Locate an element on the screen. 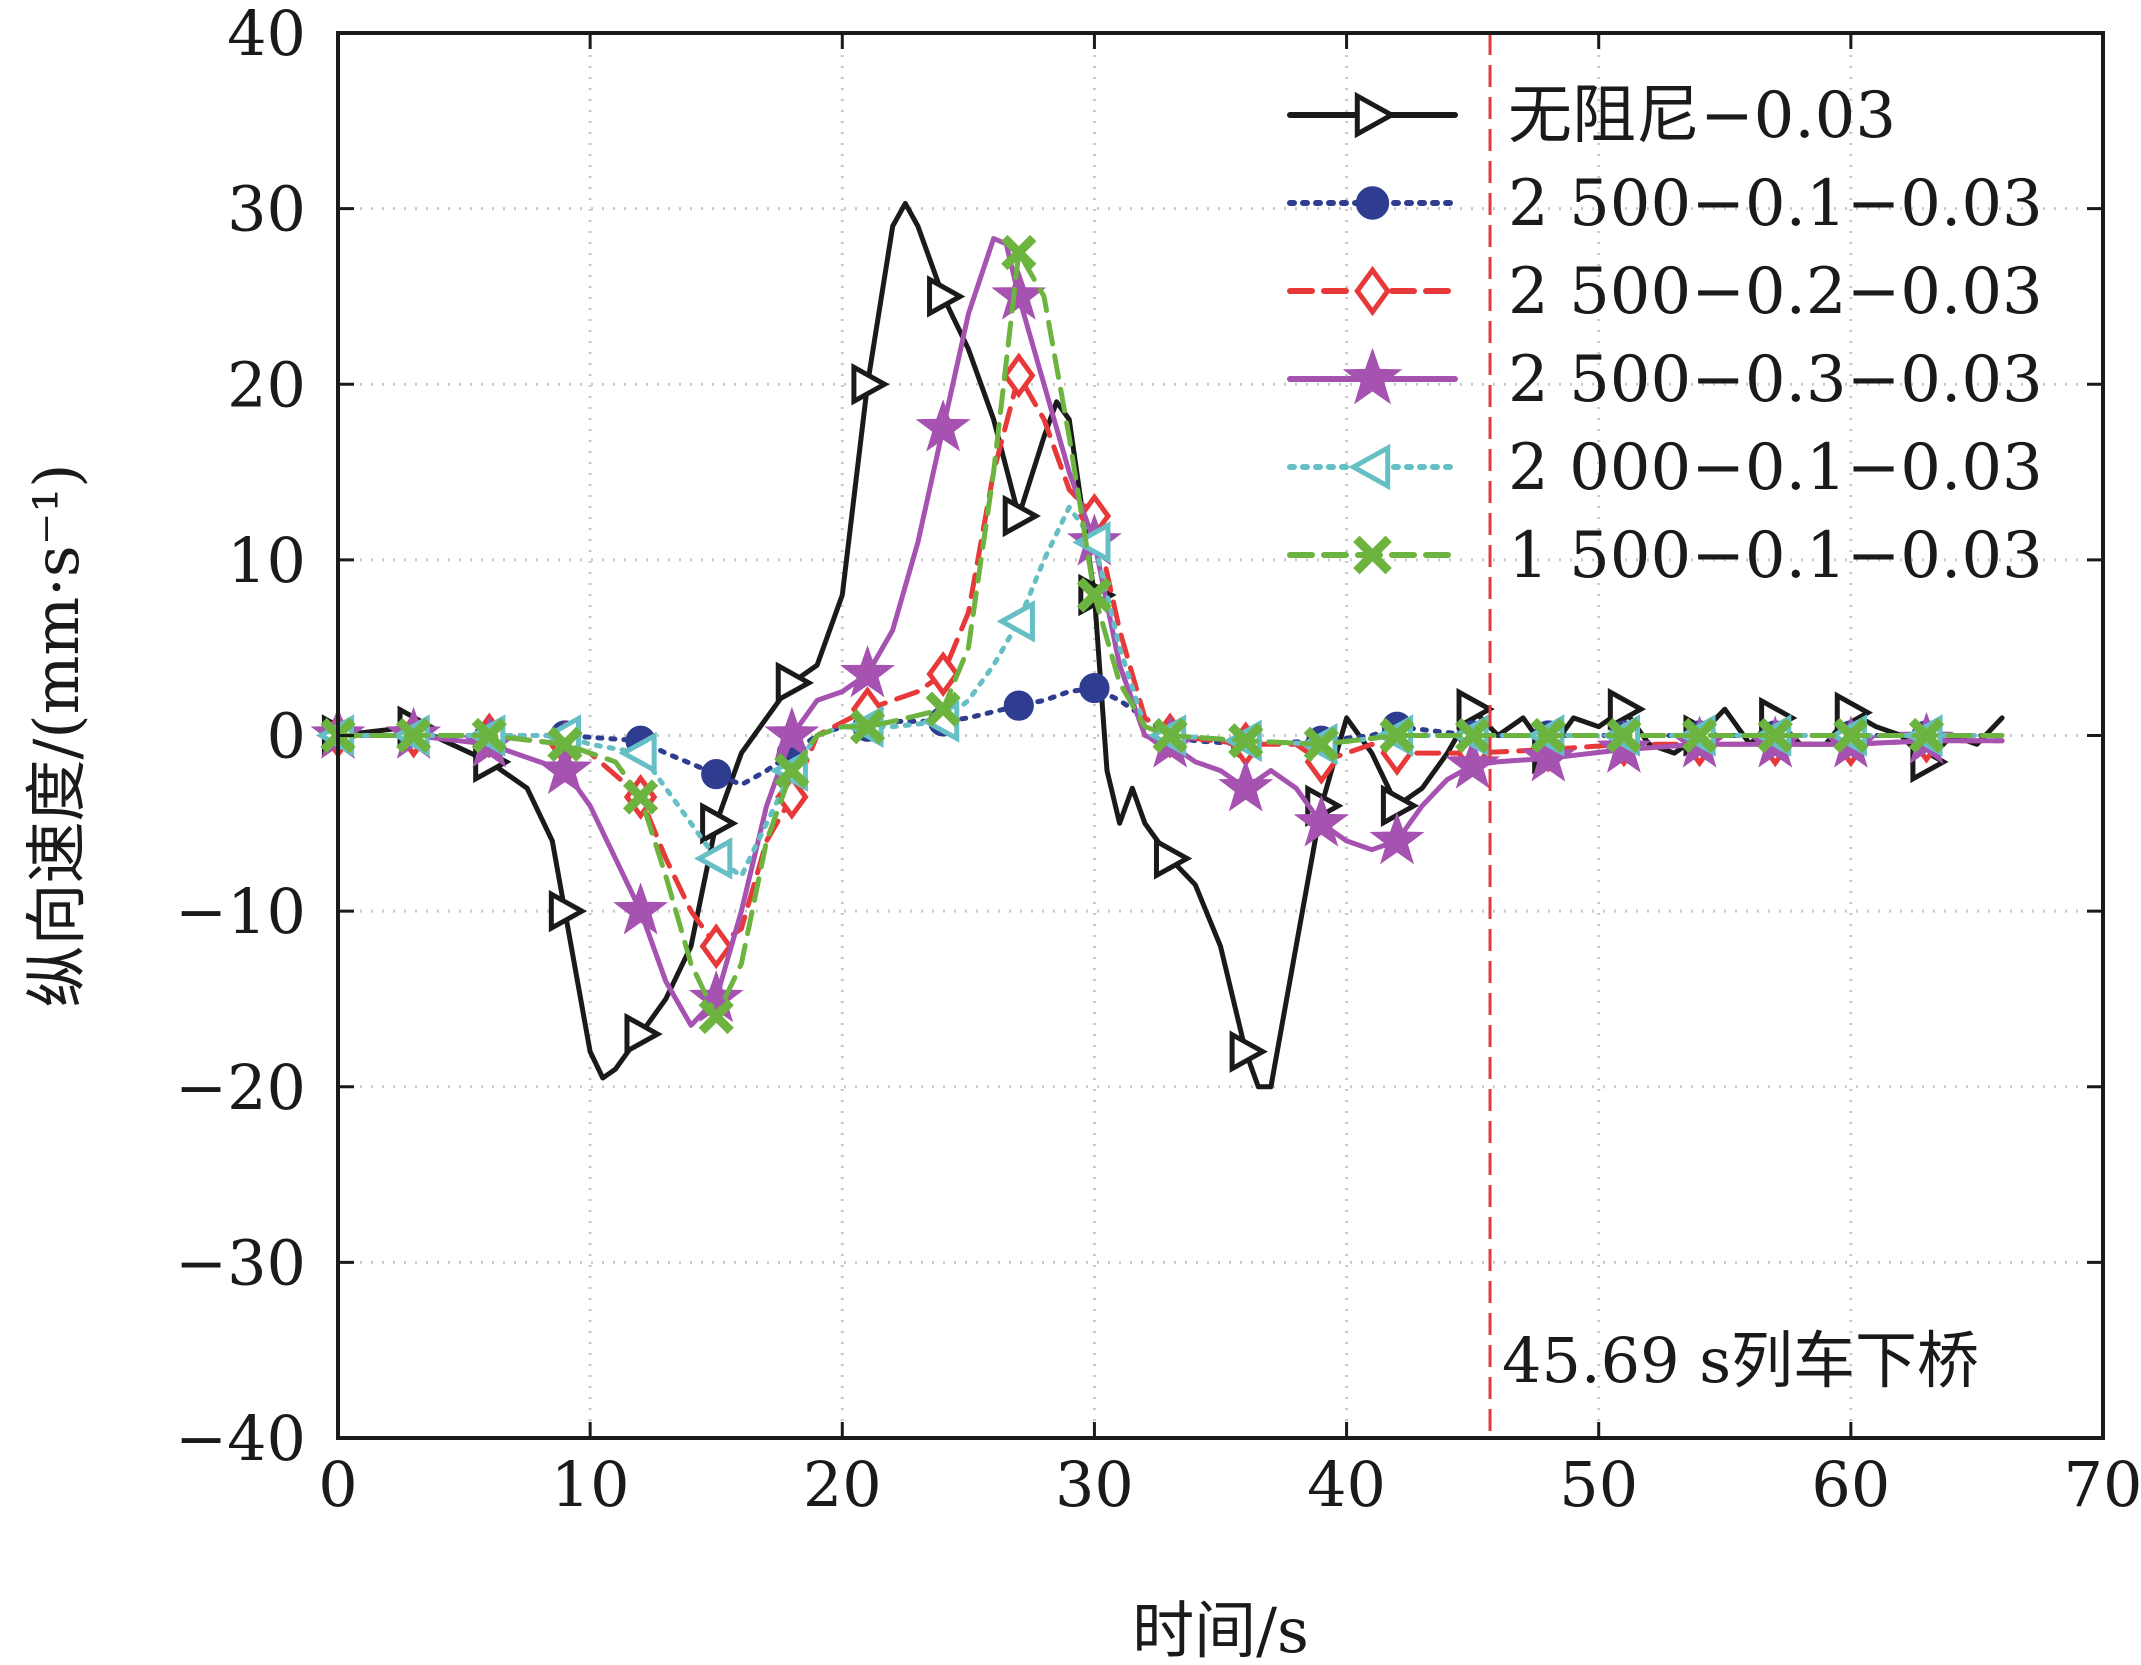  legend-item: 2 500−0.1−0.03 is located at coordinates (1665, 204).